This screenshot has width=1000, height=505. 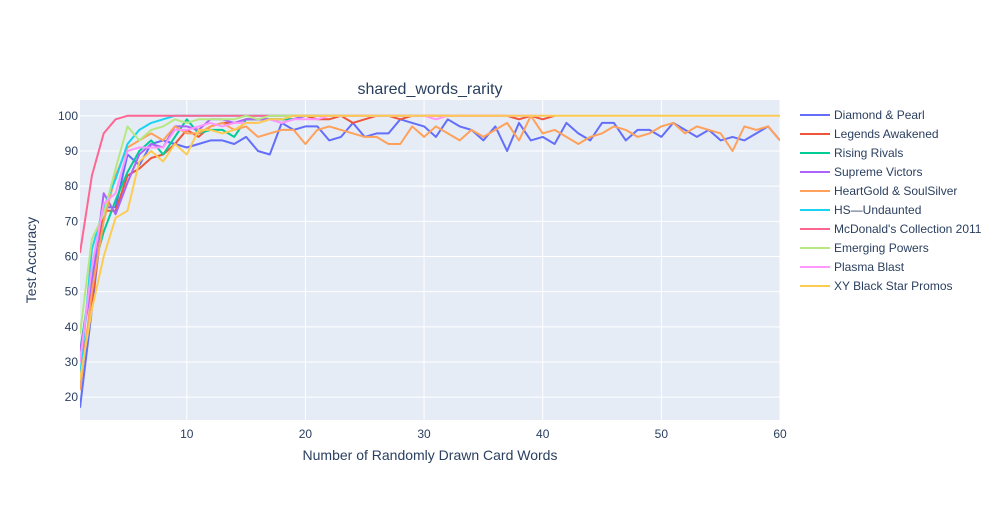 What do you see at coordinates (31, 260) in the screenshot?
I see `y-axis-title: Test Accuracy` at bounding box center [31, 260].